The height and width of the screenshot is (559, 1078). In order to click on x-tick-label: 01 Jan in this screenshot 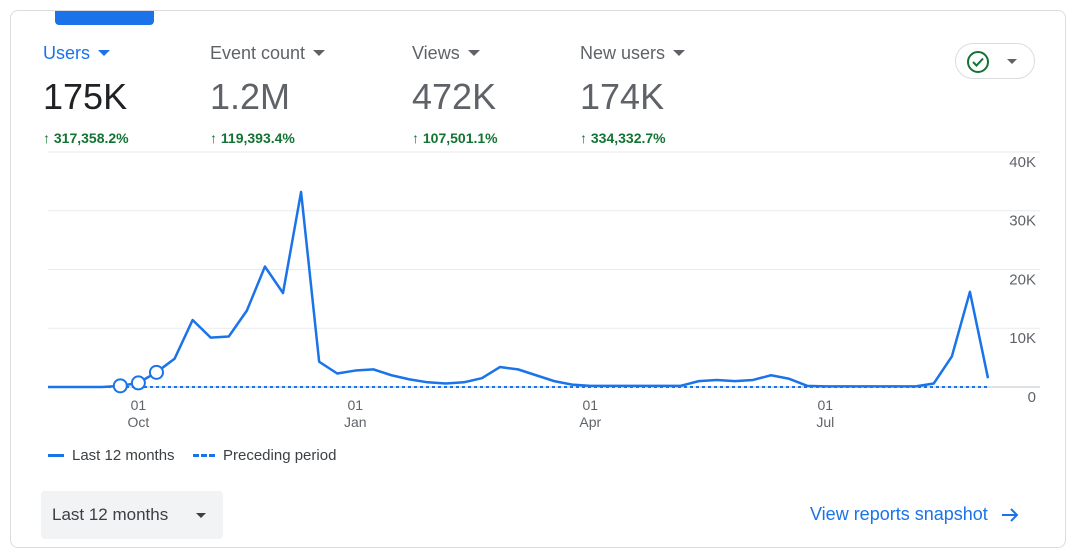, I will do `click(355, 413)`.